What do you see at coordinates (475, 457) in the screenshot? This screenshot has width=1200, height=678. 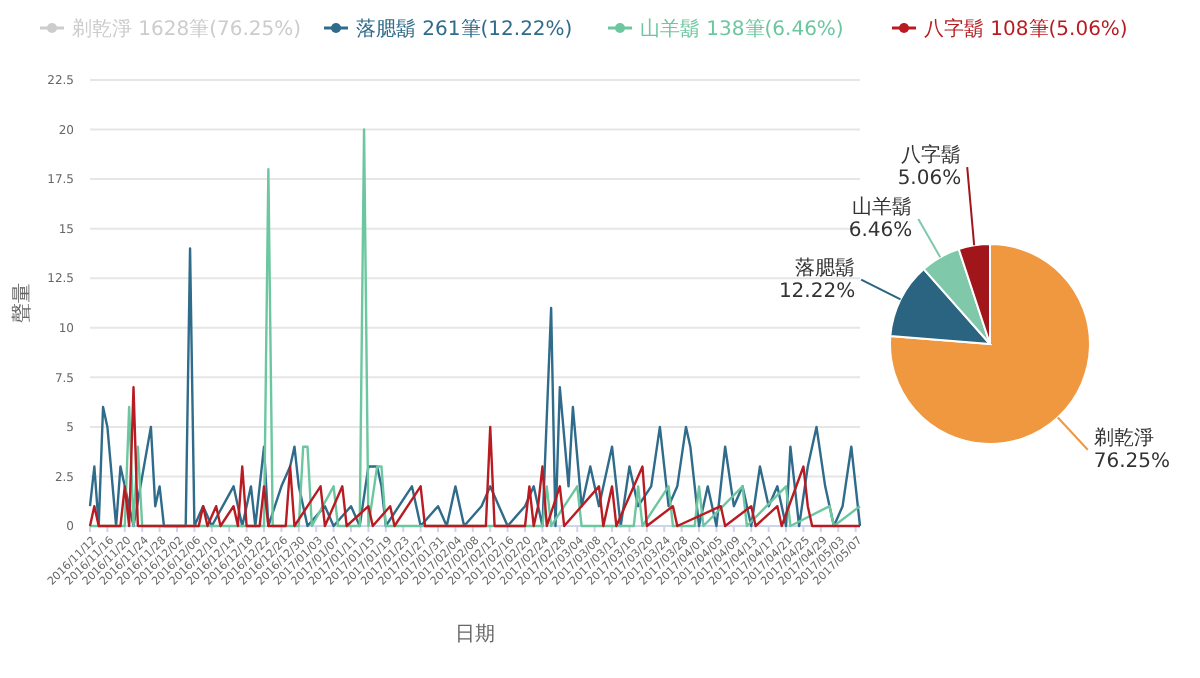 I see `line-series` at bounding box center [475, 457].